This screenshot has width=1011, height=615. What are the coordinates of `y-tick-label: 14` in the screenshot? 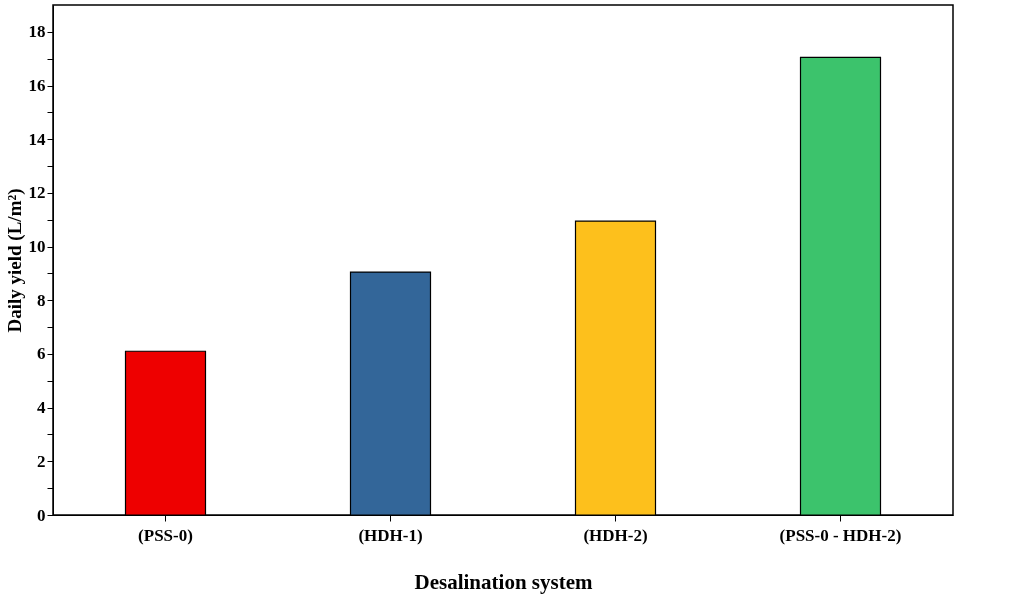 It's located at (37, 139).